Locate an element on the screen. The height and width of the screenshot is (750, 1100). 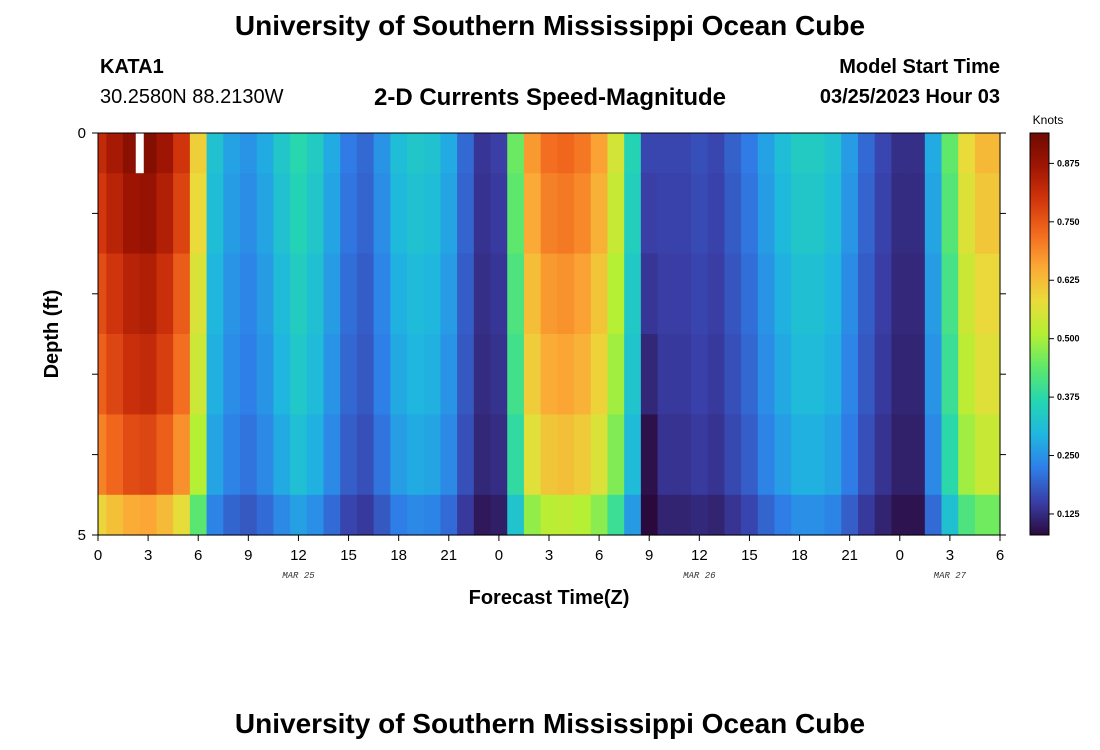
x-tick-label: 18 is located at coordinates (799, 555).